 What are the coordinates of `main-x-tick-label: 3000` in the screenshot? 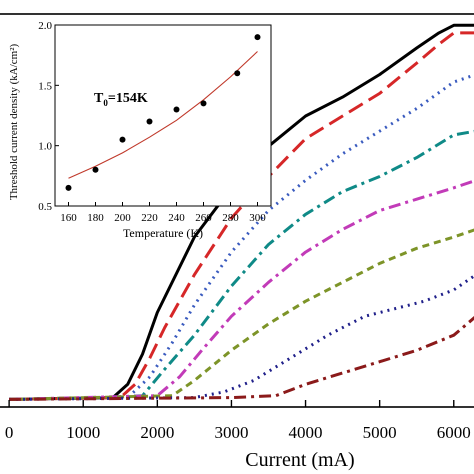 It's located at (231, 432).